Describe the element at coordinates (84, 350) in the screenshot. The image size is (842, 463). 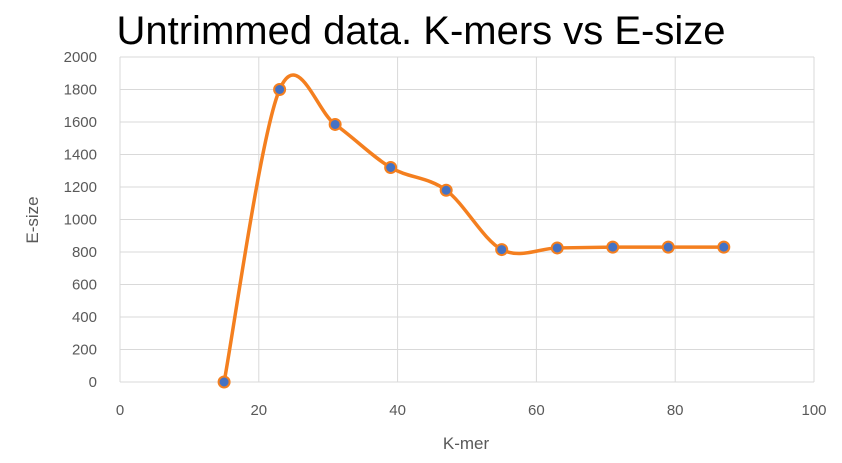
I see `y-tick-label: 200` at that location.